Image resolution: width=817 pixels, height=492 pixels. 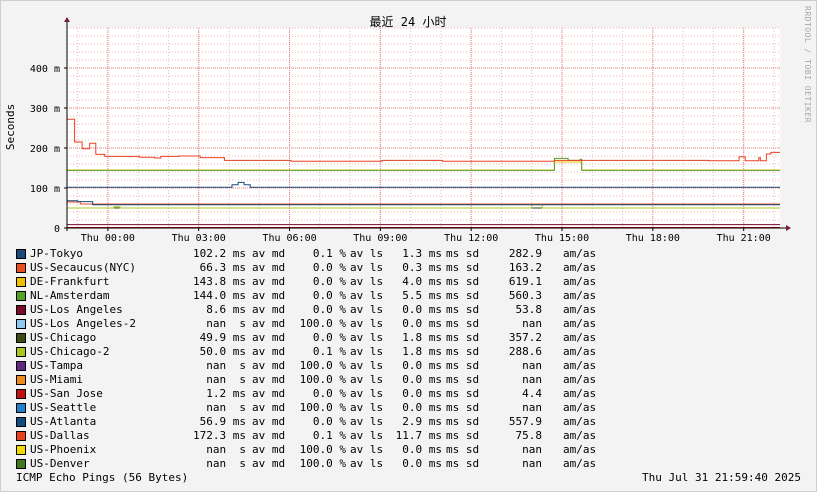 I want to click on x-tick-label: Thu 18:00, so click(x=653, y=238).